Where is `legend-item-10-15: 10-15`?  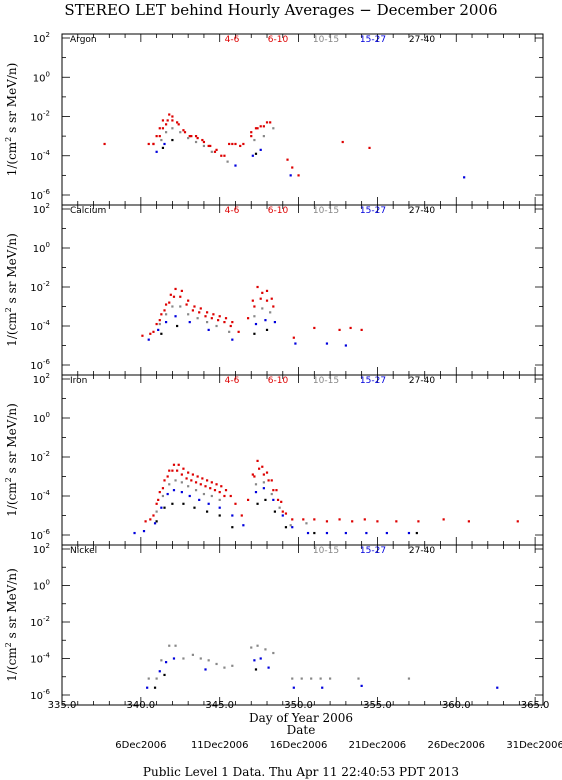
legend-item-10-15: 10-15 is located at coordinates (326, 40).